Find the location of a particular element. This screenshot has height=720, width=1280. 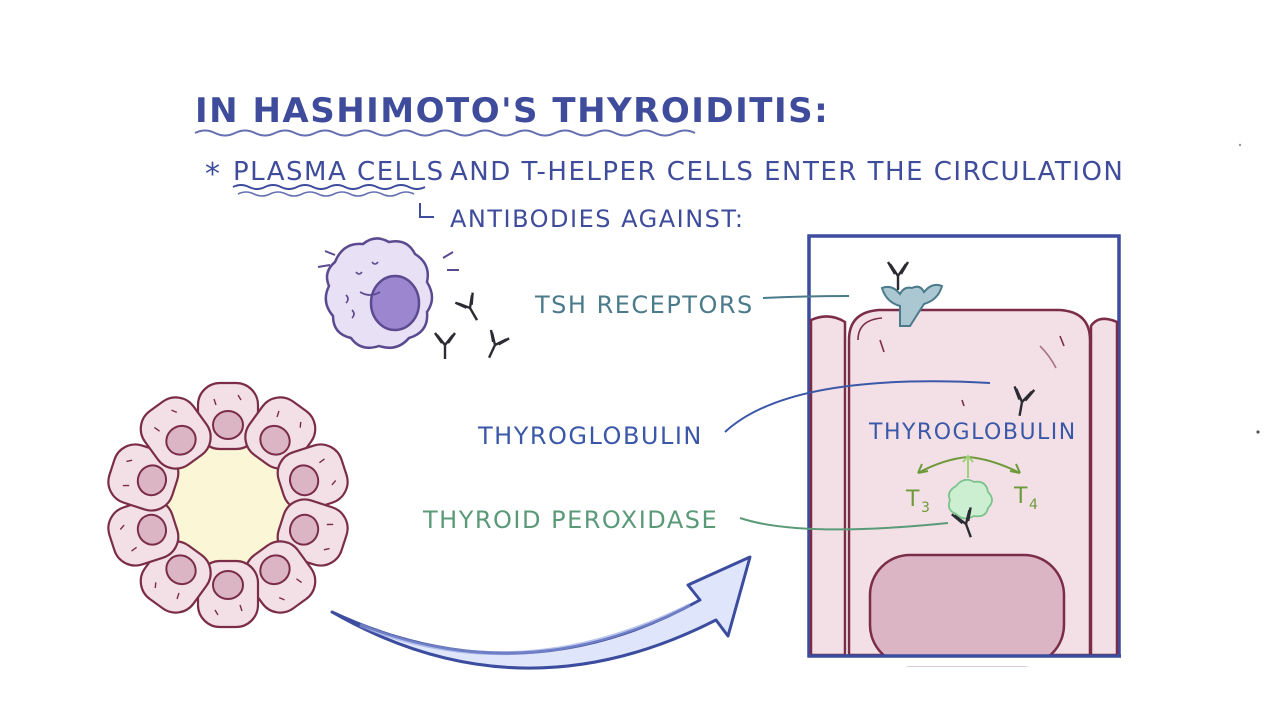

follicle-colloid is located at coordinates (228, 505).